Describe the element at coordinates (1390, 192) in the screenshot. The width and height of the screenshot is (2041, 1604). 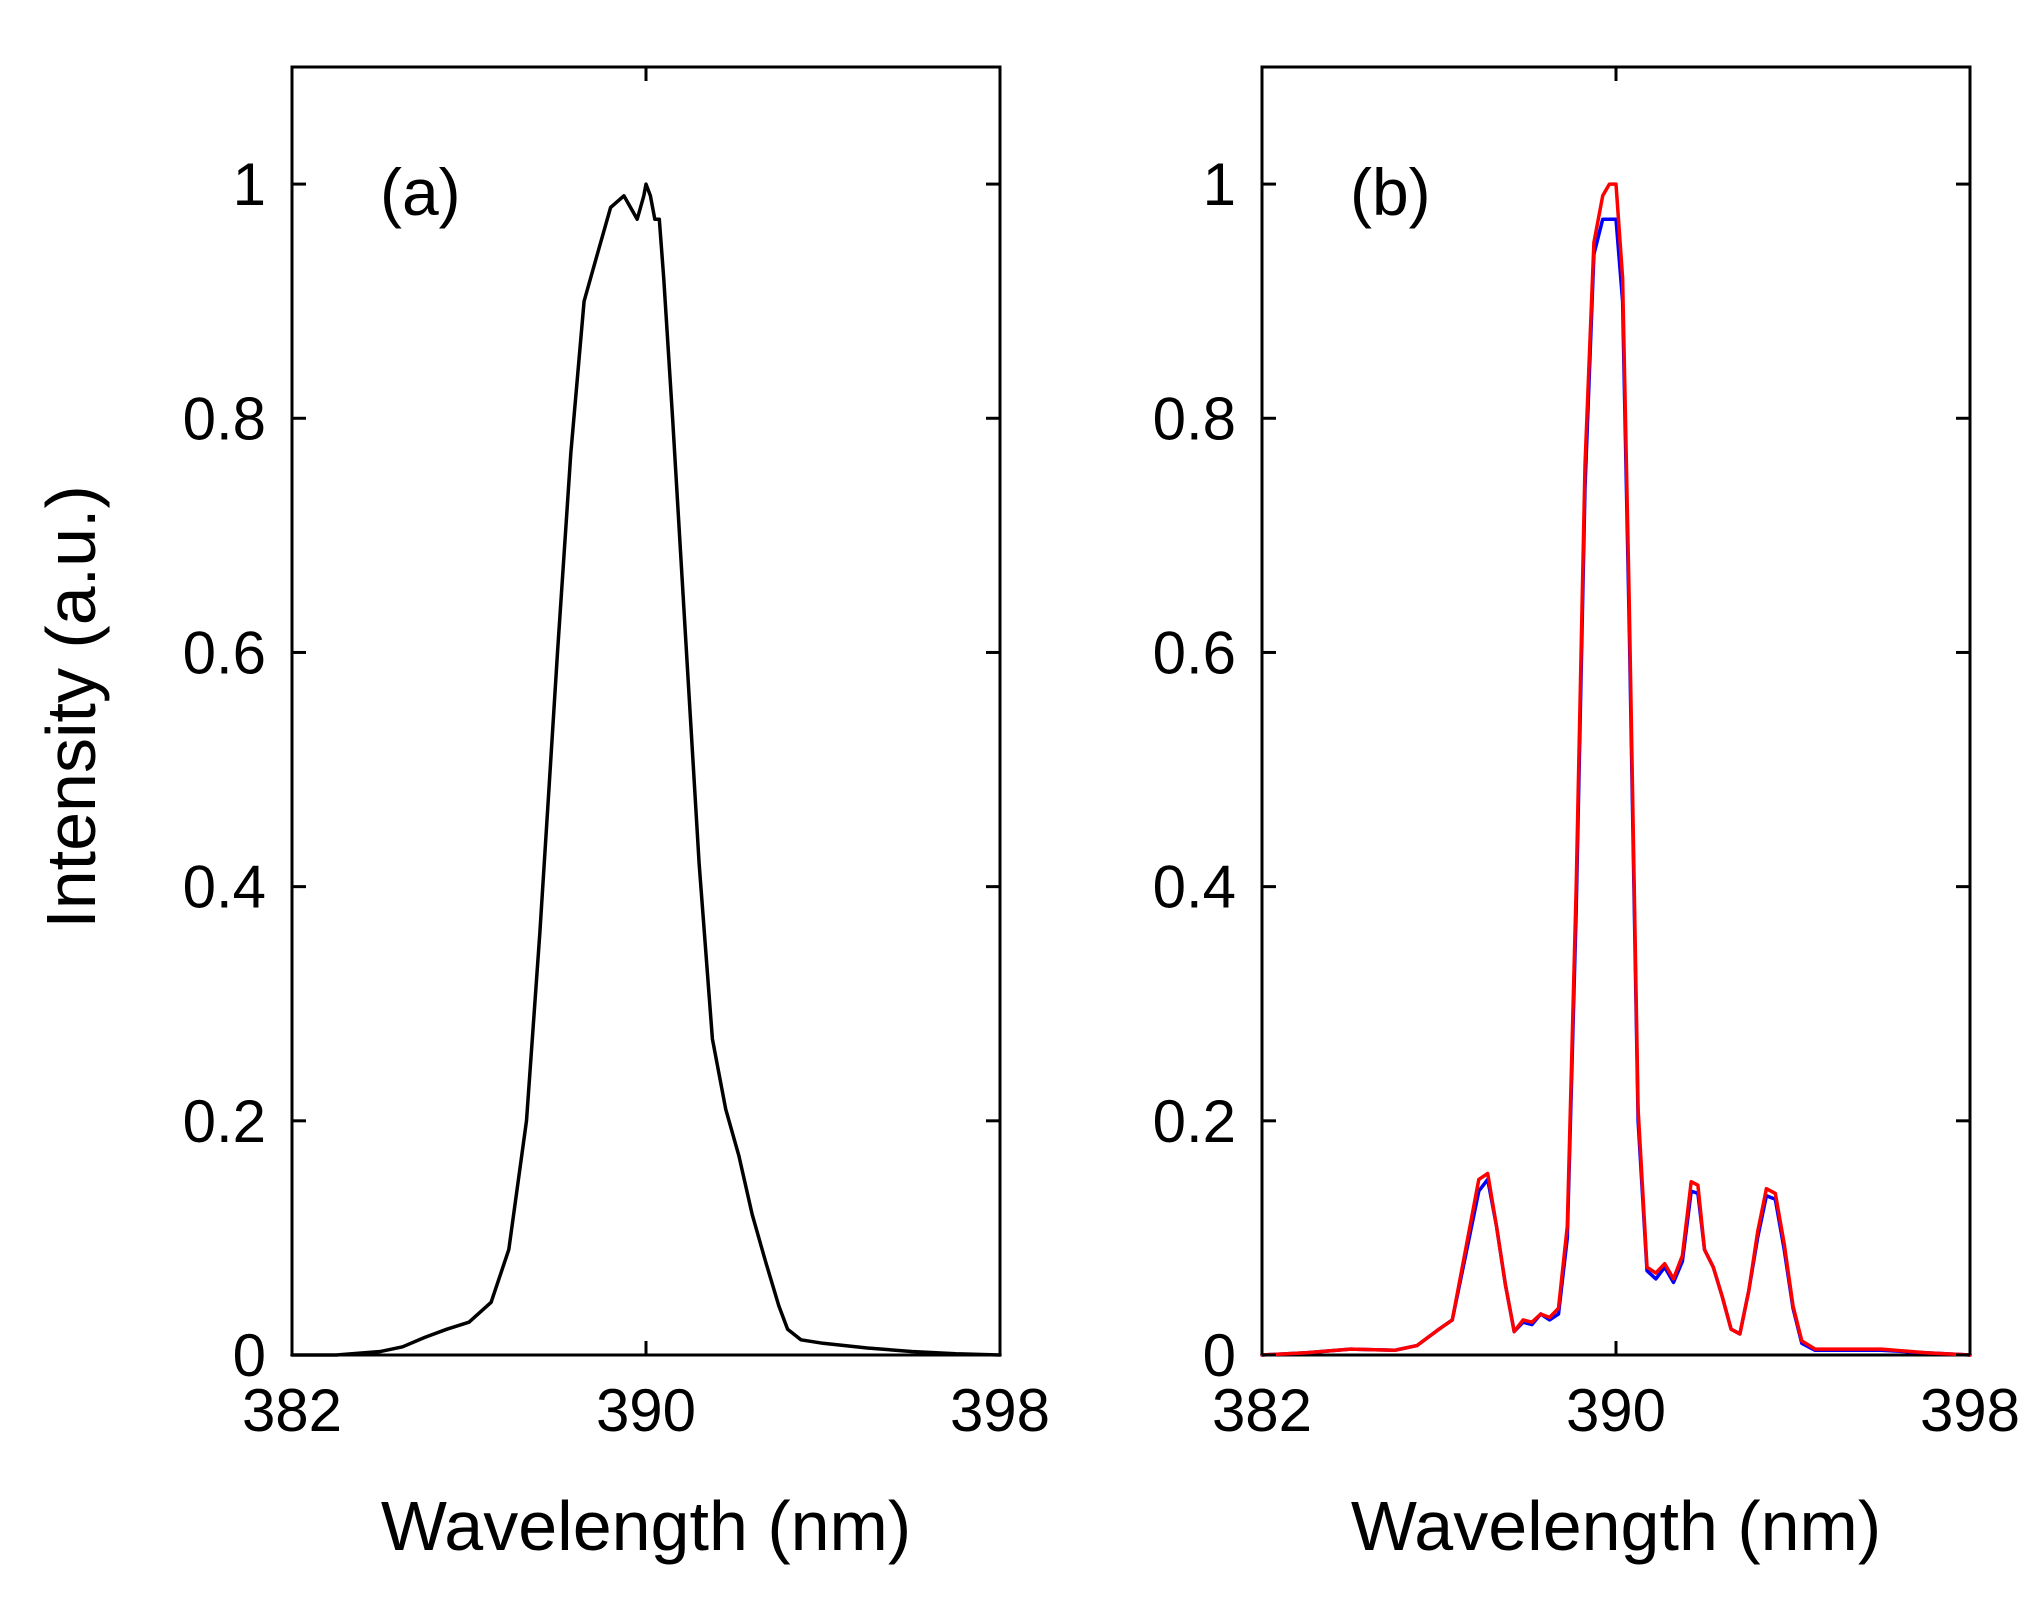
I see `panel-label-b: (b)` at that location.